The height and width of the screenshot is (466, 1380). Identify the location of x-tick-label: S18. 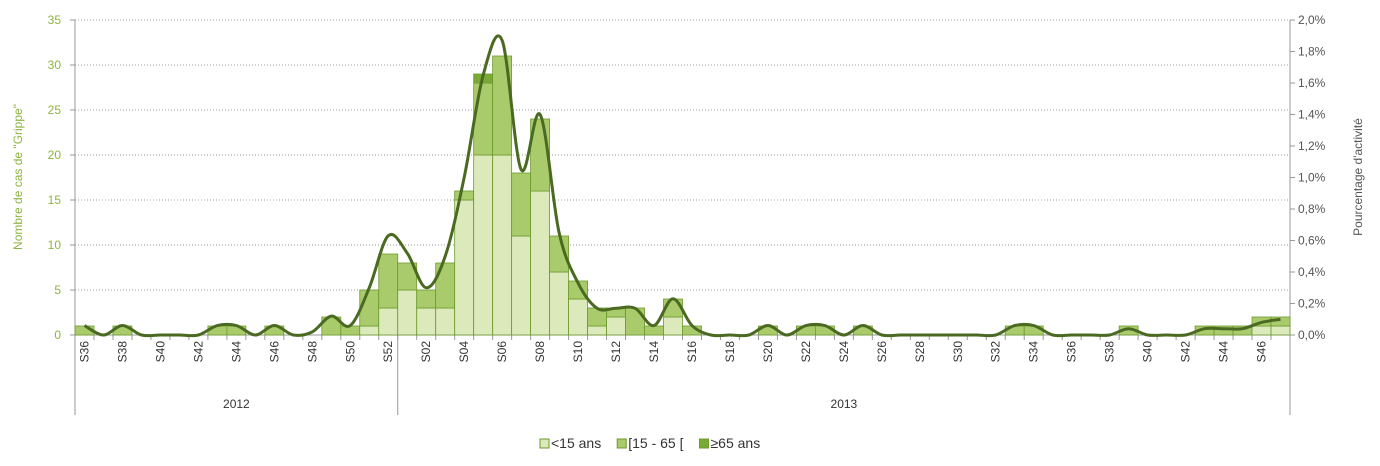
(730, 352).